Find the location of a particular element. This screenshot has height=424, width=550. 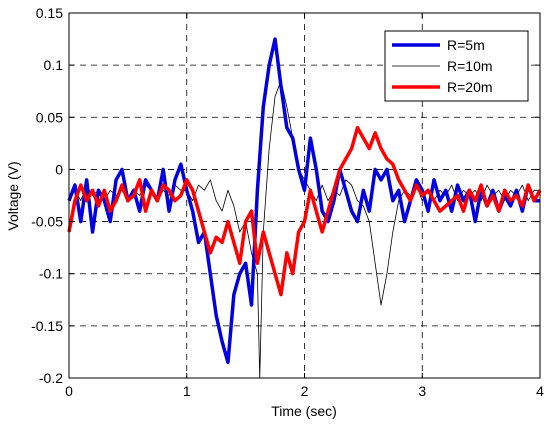

y-axis-label: Voltage (V) is located at coordinates (13, 195).